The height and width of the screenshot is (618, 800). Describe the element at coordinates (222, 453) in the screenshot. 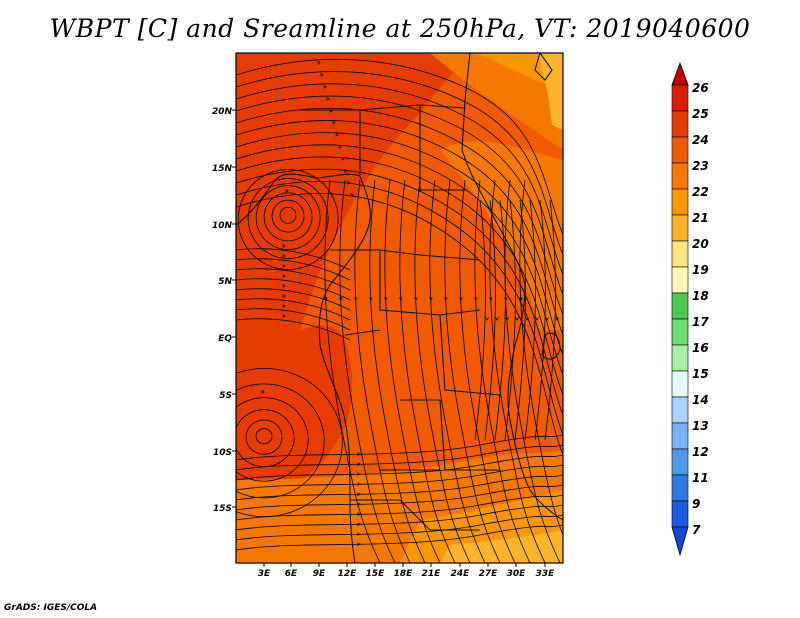

I see `lat-label: 10S` at that location.